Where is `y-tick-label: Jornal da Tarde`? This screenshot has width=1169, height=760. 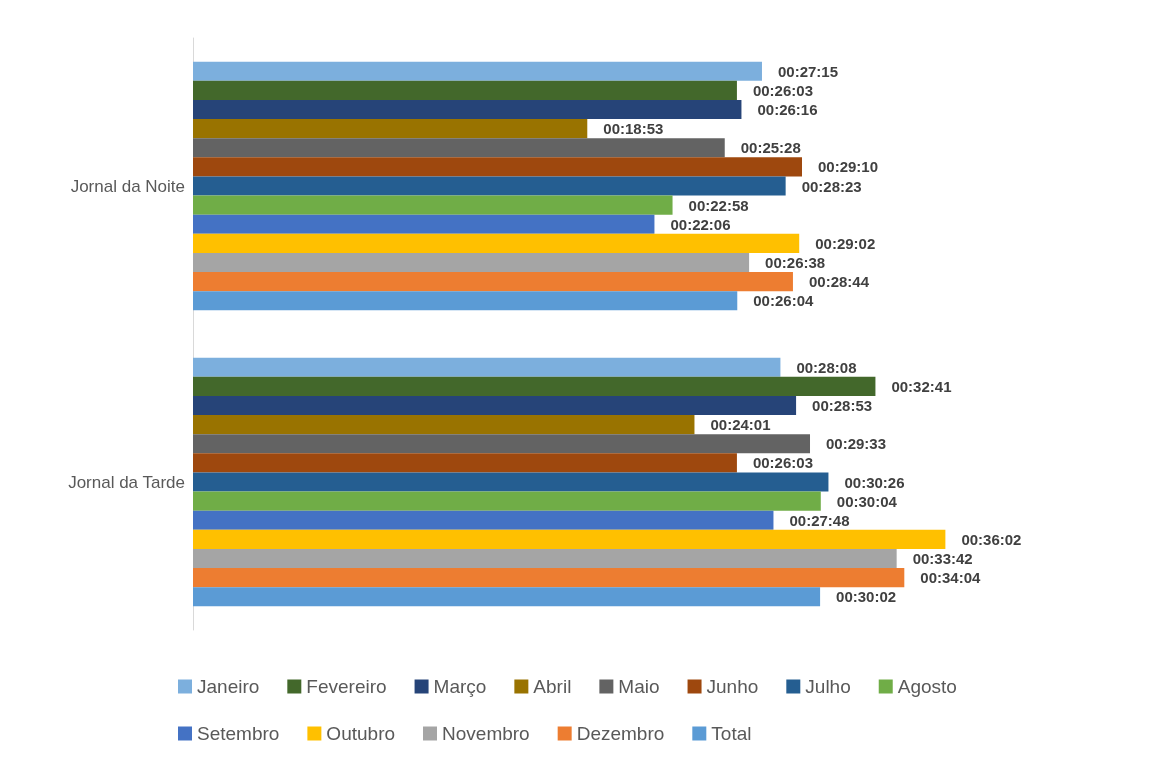
y-tick-label: Jornal da Tarde is located at coordinates (126, 482).